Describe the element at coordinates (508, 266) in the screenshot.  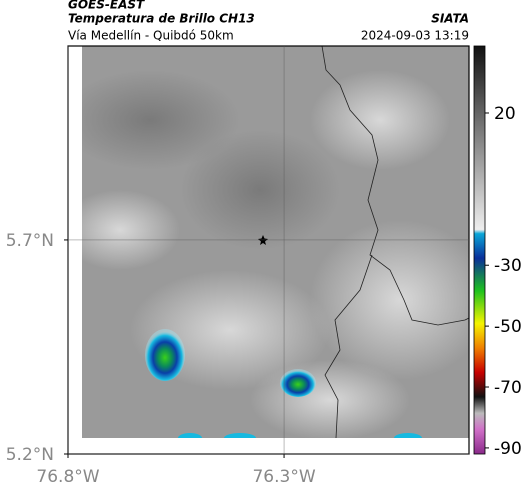
I see `colorbar-tick-label: -30` at that location.